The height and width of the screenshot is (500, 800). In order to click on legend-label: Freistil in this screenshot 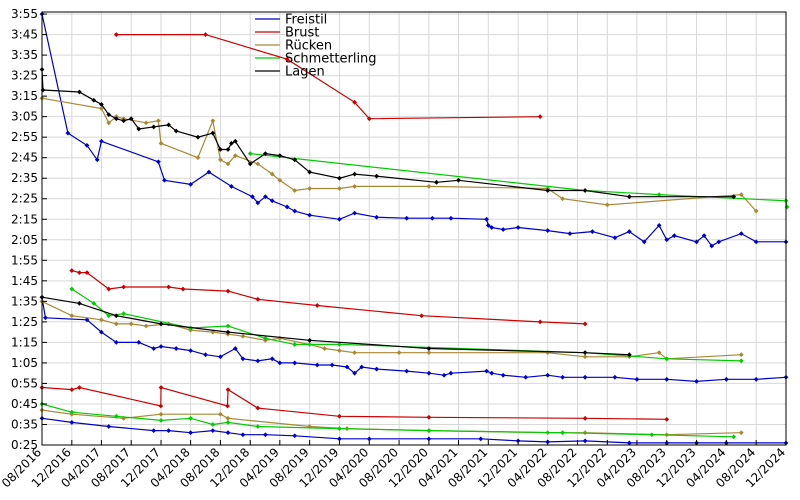, I will do `click(306, 20)`.